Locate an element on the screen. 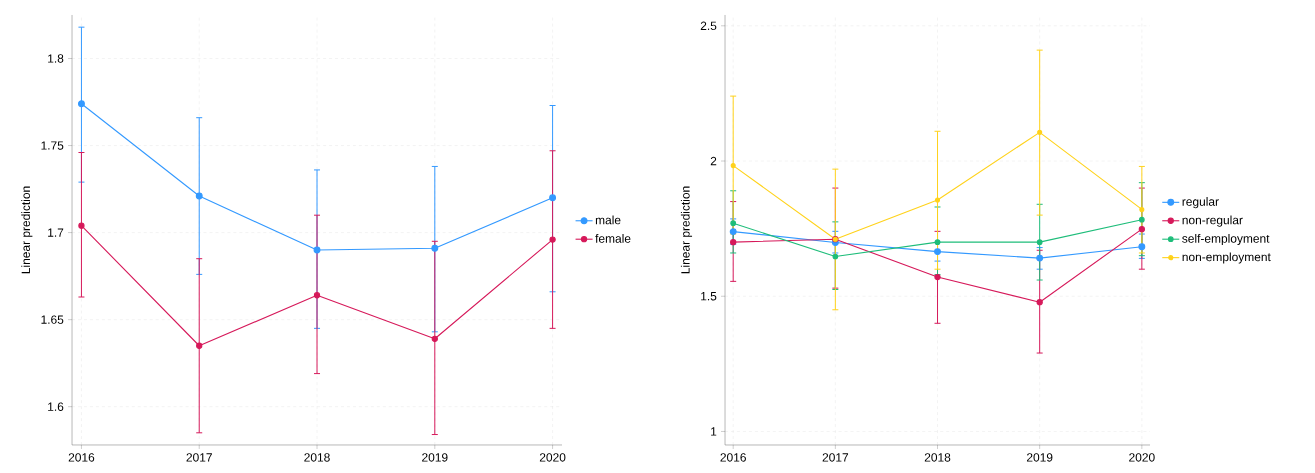  y-tick-label: 1 is located at coordinates (714, 431).